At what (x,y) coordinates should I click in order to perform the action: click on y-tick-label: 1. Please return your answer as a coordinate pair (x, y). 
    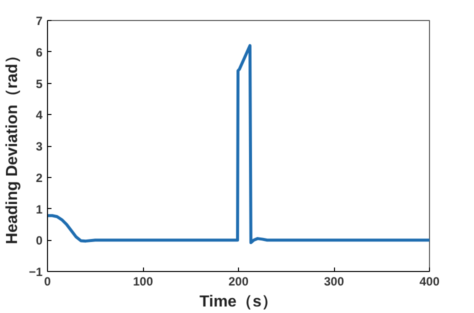
    Looking at the image, I should click on (39, 209).